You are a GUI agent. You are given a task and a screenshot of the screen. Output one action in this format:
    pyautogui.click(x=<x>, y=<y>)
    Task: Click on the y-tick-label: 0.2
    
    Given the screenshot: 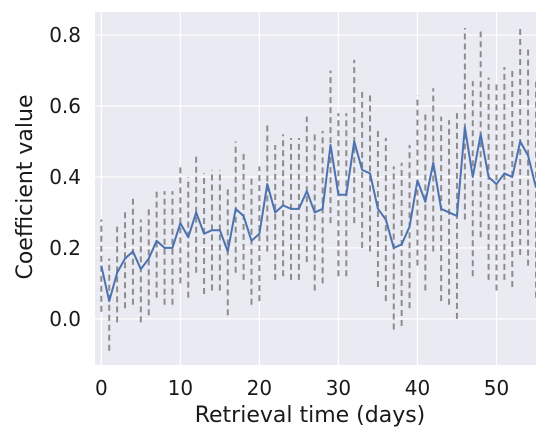 What is the action you would take?
    pyautogui.click(x=65, y=248)
    